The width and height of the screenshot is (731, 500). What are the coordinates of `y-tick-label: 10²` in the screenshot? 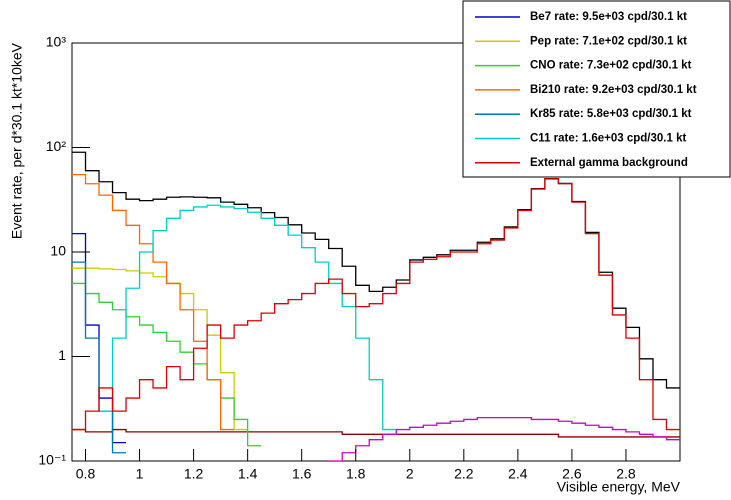 It's located at (56, 146).